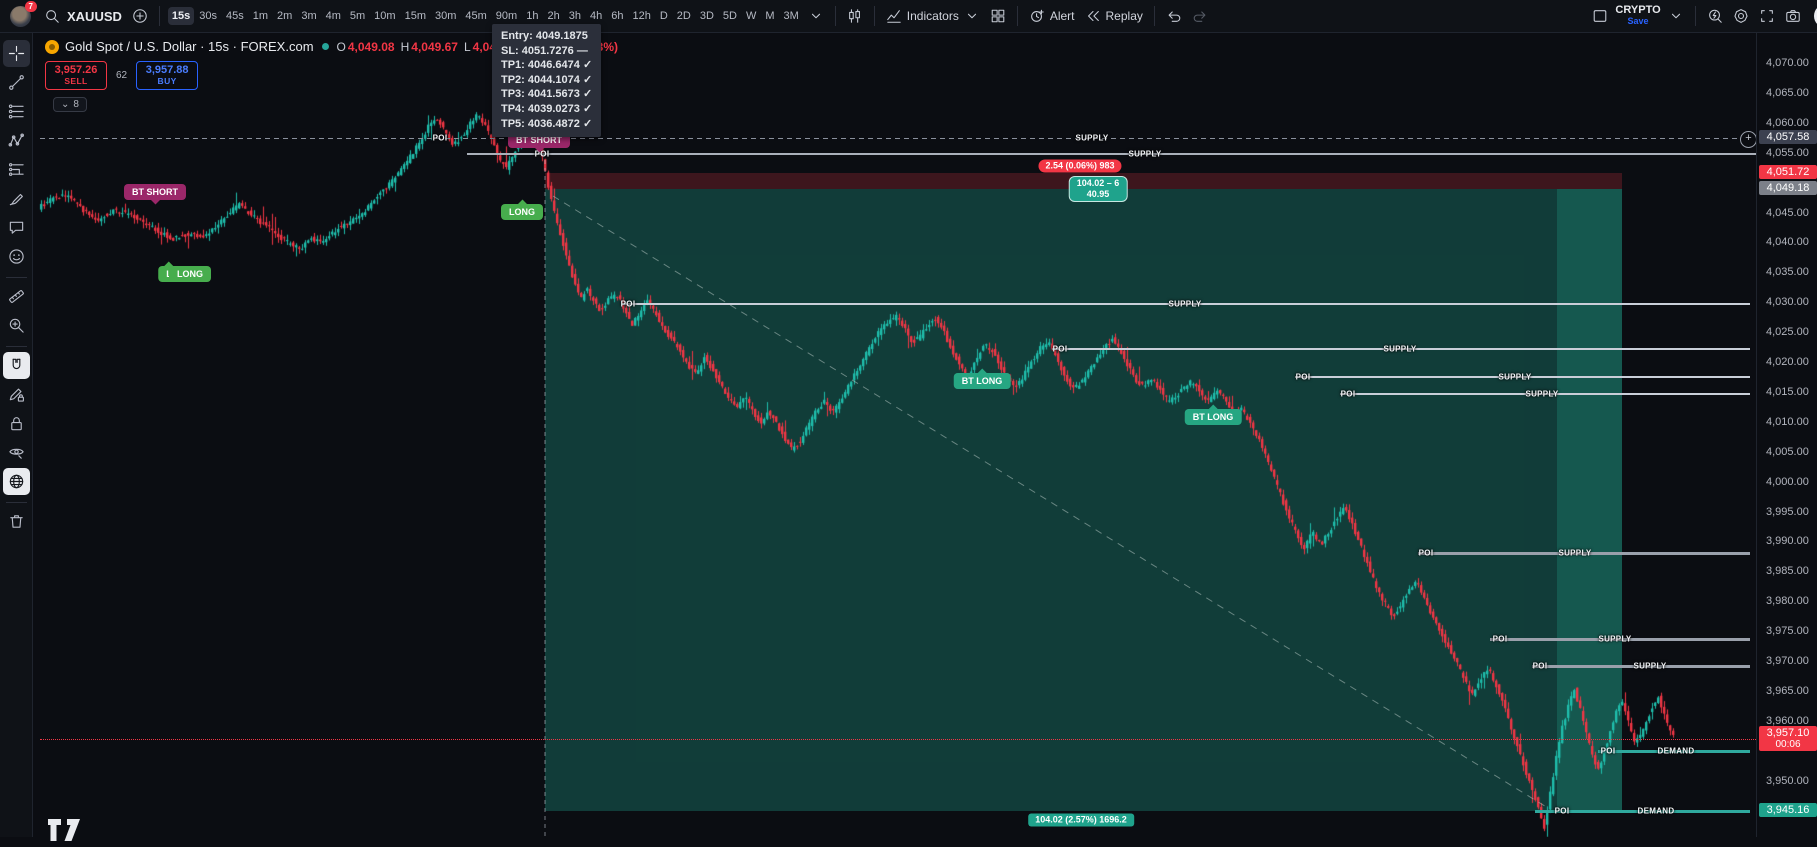 Image resolution: width=1817 pixels, height=847 pixels. I want to click on camera-icon, so click(1793, 16).